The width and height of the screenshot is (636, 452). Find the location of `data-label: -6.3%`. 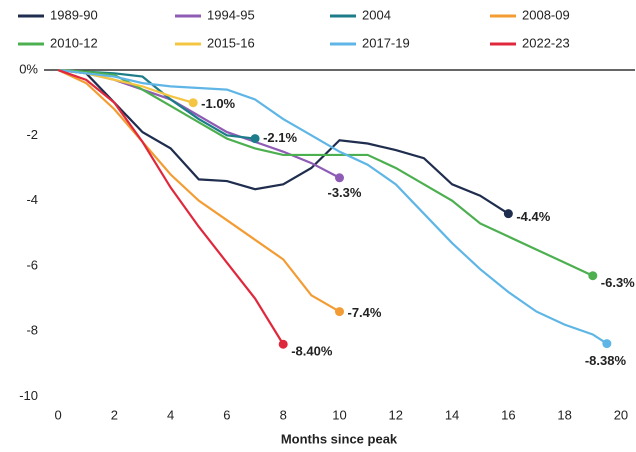

data-label: -6.3% is located at coordinates (618, 282).